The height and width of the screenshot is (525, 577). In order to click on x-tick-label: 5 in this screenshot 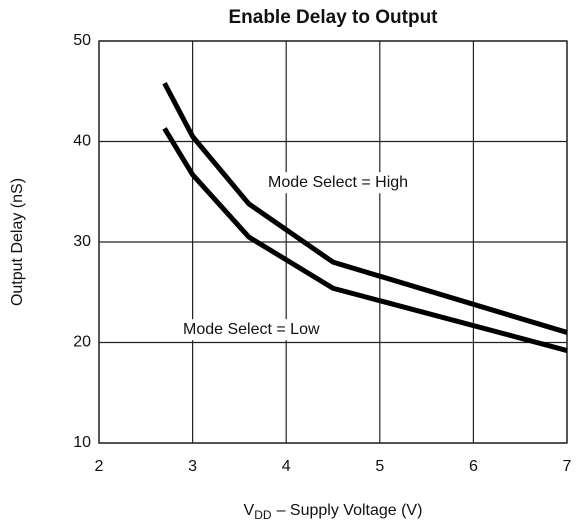, I will do `click(379, 466)`.